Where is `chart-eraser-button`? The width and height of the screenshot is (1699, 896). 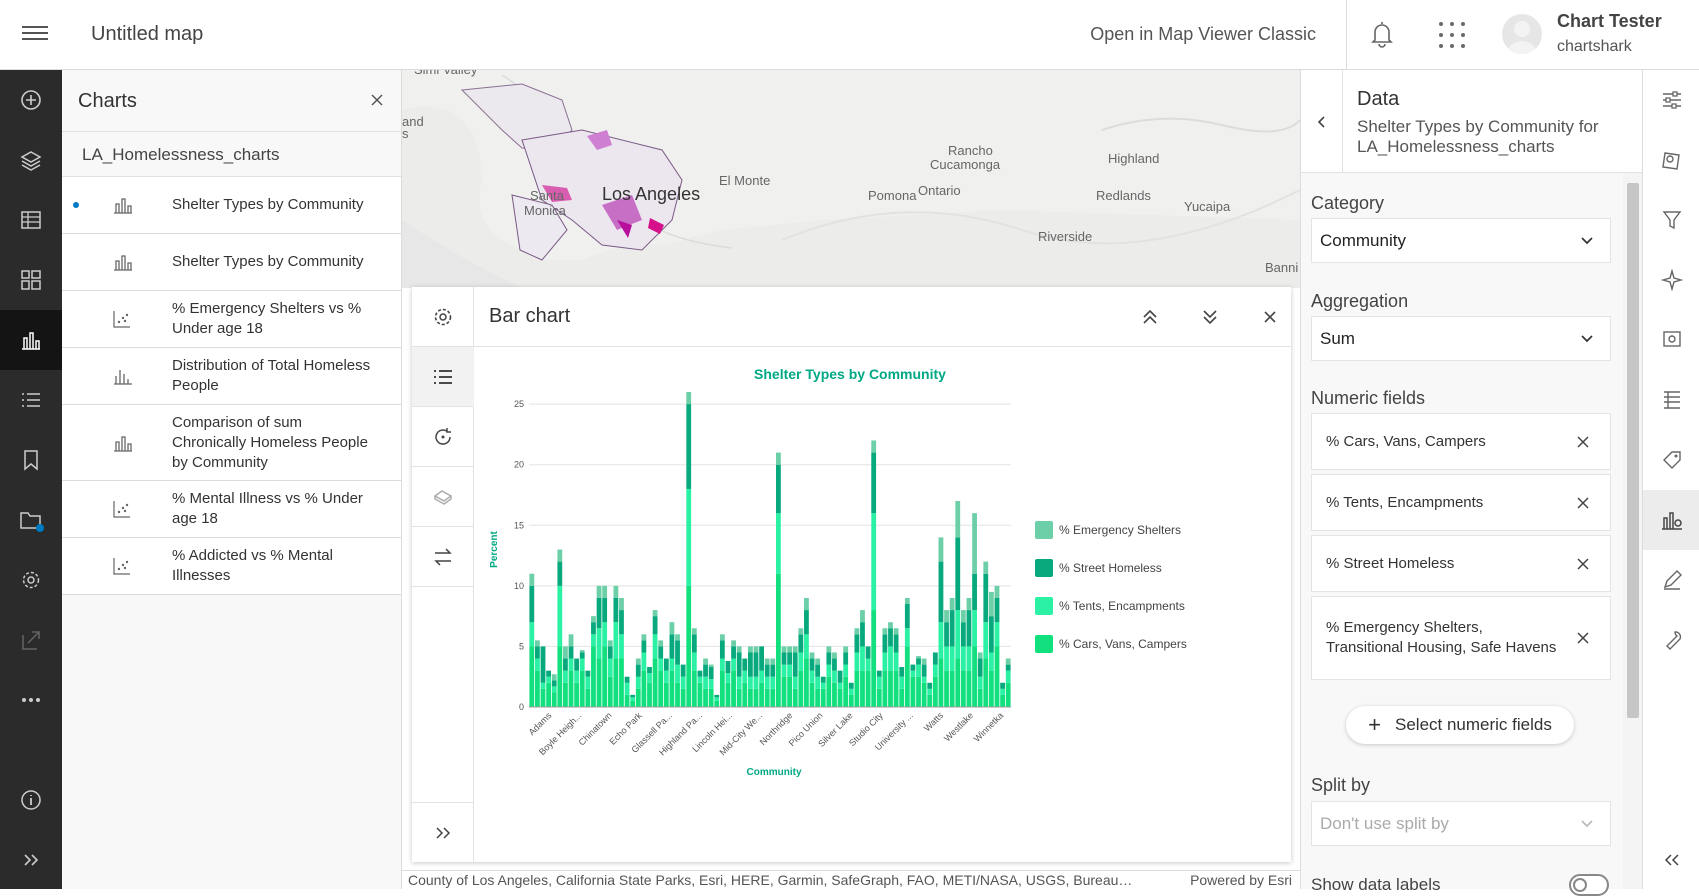 chart-eraser-button is located at coordinates (443, 497).